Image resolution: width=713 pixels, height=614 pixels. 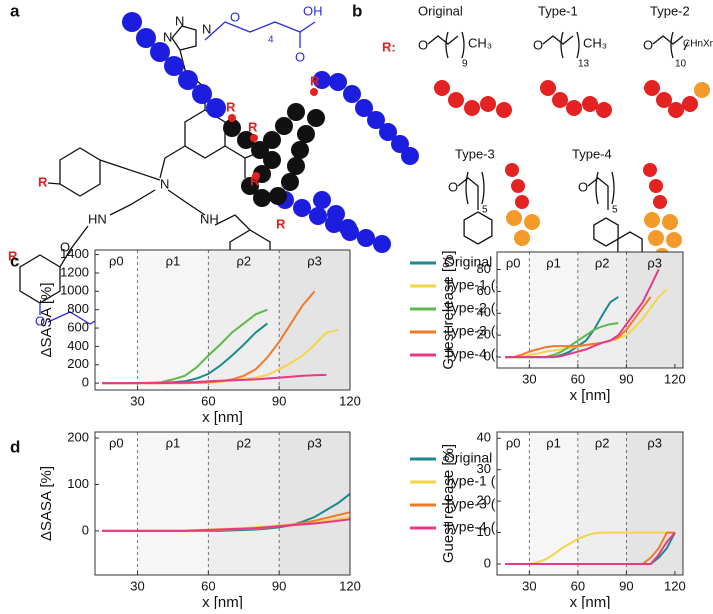 I want to click on y-tick-label: 60, so click(x=484, y=290).